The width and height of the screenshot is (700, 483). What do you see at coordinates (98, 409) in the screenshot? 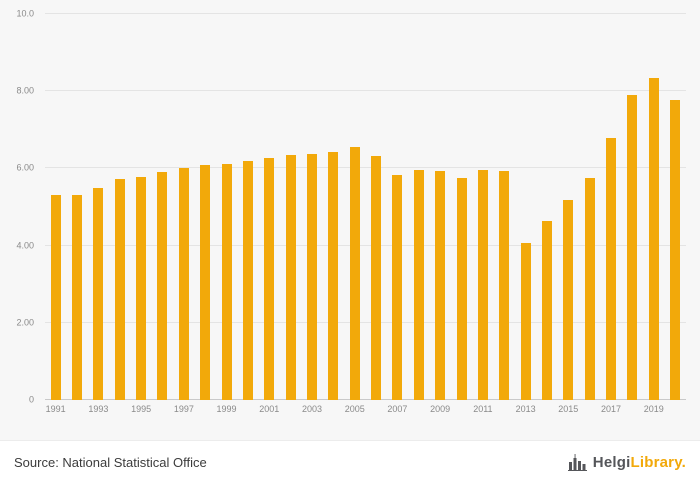
I see `x-tick-label: 1993` at bounding box center [98, 409].